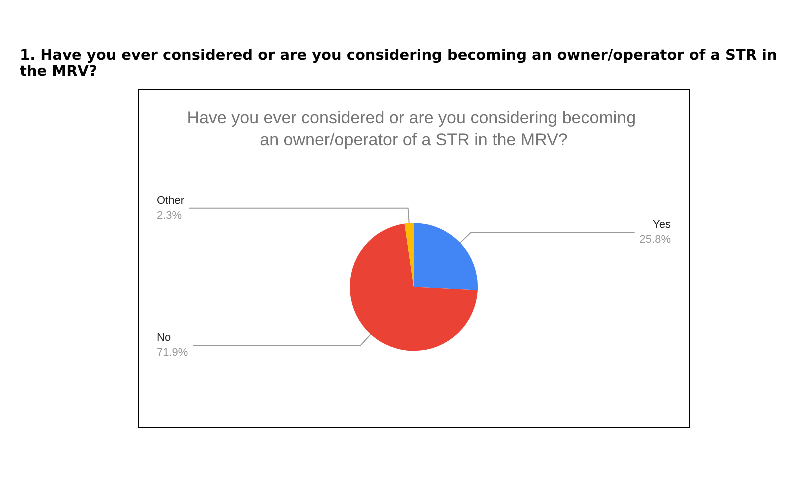  What do you see at coordinates (169, 216) in the screenshot?
I see `data-label: 2.3%` at bounding box center [169, 216].